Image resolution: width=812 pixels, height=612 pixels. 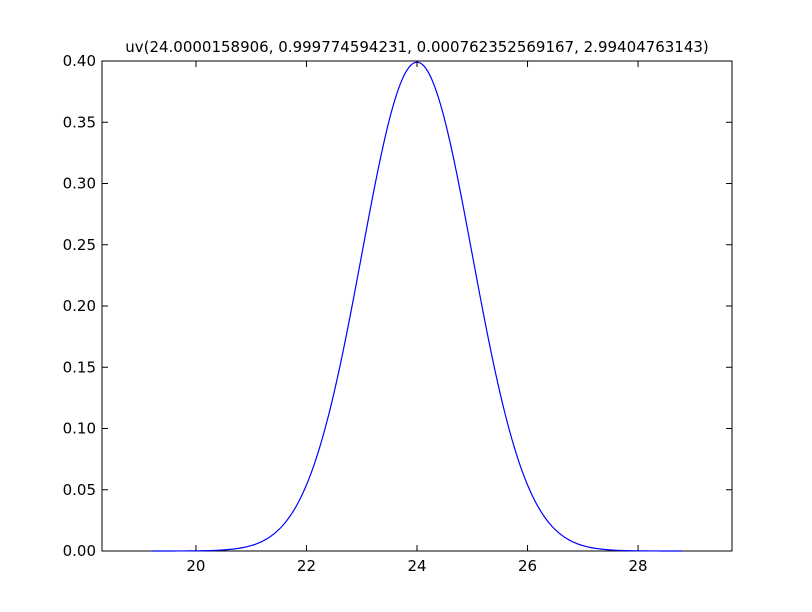 I want to click on y-tick-label: 0.25, so click(x=79, y=245).